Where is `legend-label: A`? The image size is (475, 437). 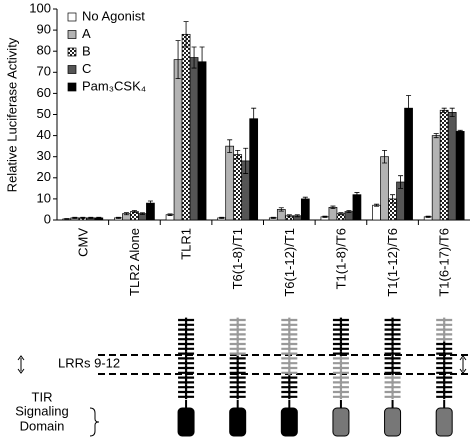
legend-label: A is located at coordinates (86, 33).